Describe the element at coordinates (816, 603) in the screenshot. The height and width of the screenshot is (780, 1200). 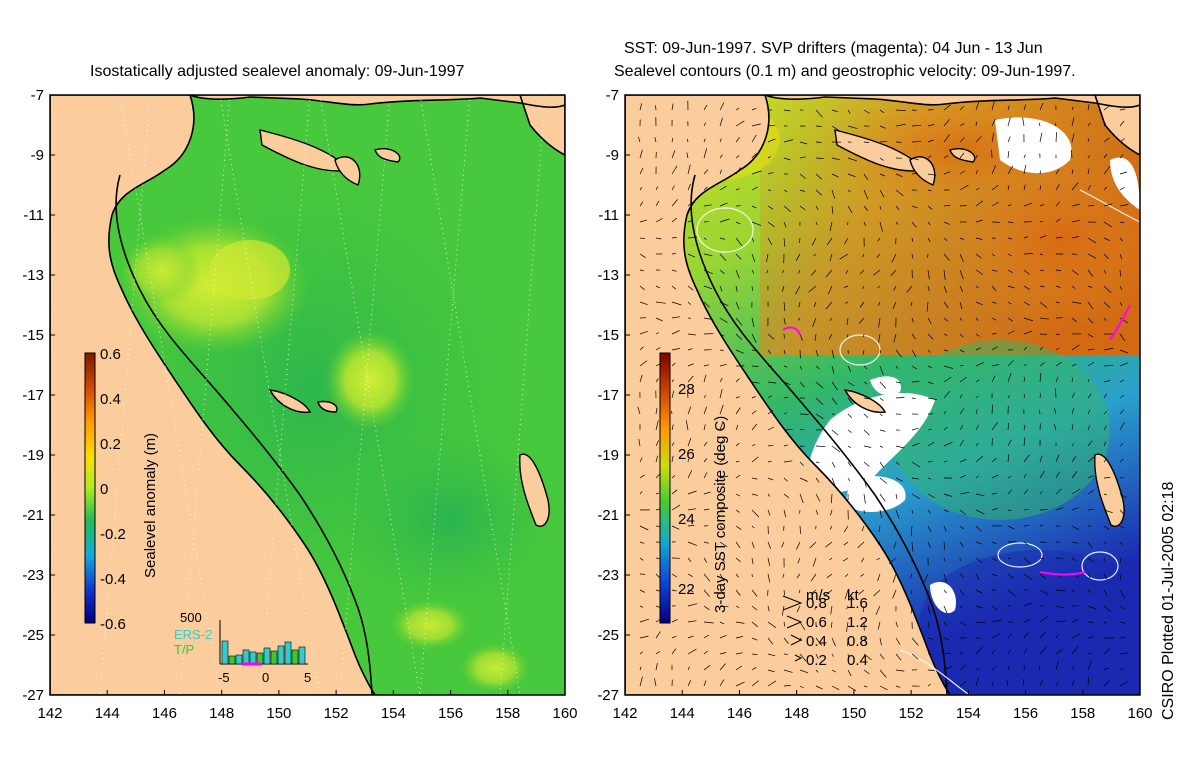
I see `velocity-legend-ms: 0.8` at that location.